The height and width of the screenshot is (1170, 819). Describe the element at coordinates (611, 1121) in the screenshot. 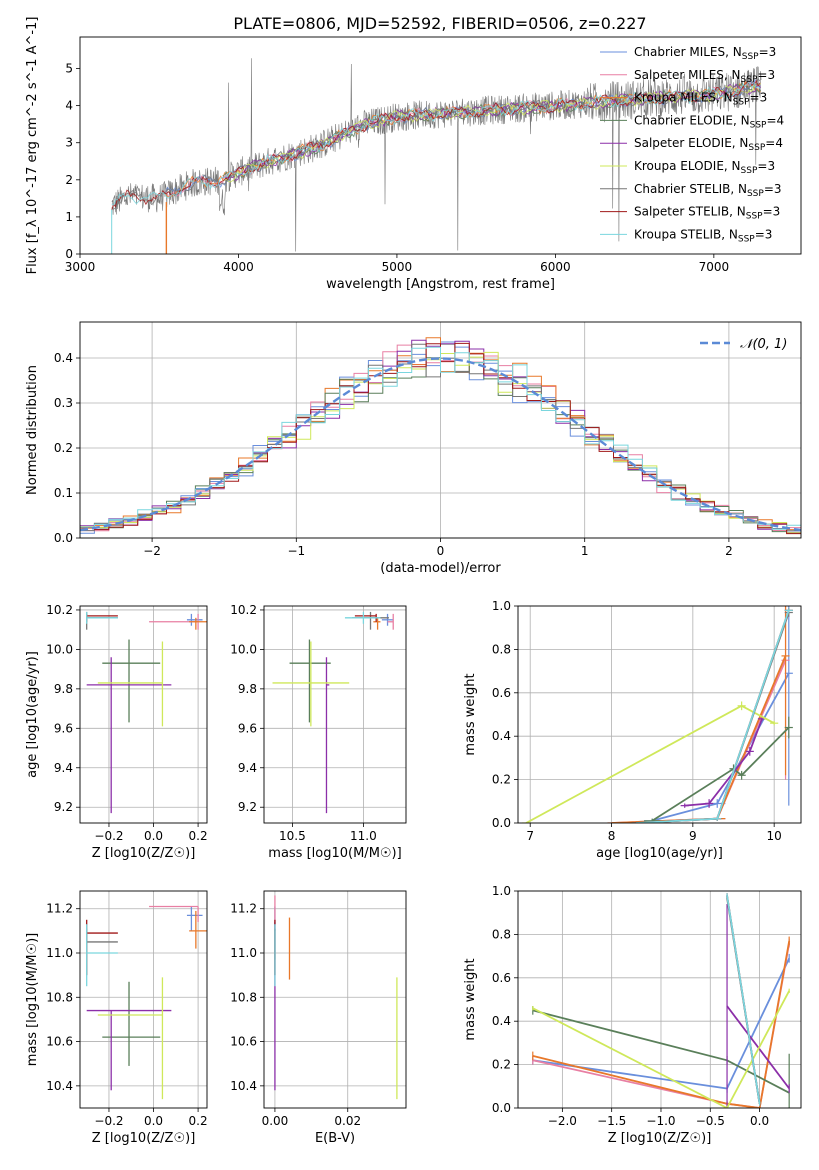

I see `weight-vs-z-xtick-label: −1.5` at that location.